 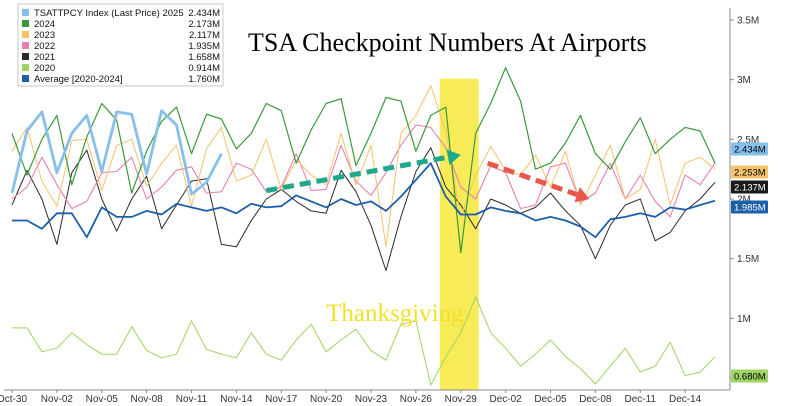 What do you see at coordinates (748, 20) in the screenshot?
I see `y-tick-label: 3.5M` at bounding box center [748, 20].